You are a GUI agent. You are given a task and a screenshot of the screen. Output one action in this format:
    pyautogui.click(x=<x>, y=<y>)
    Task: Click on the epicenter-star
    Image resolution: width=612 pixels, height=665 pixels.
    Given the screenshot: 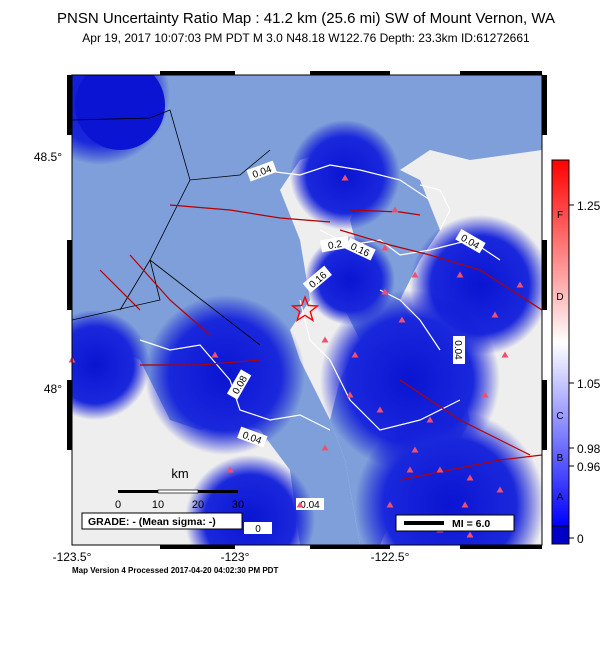 What is the action you would take?
    pyautogui.click(x=305, y=308)
    